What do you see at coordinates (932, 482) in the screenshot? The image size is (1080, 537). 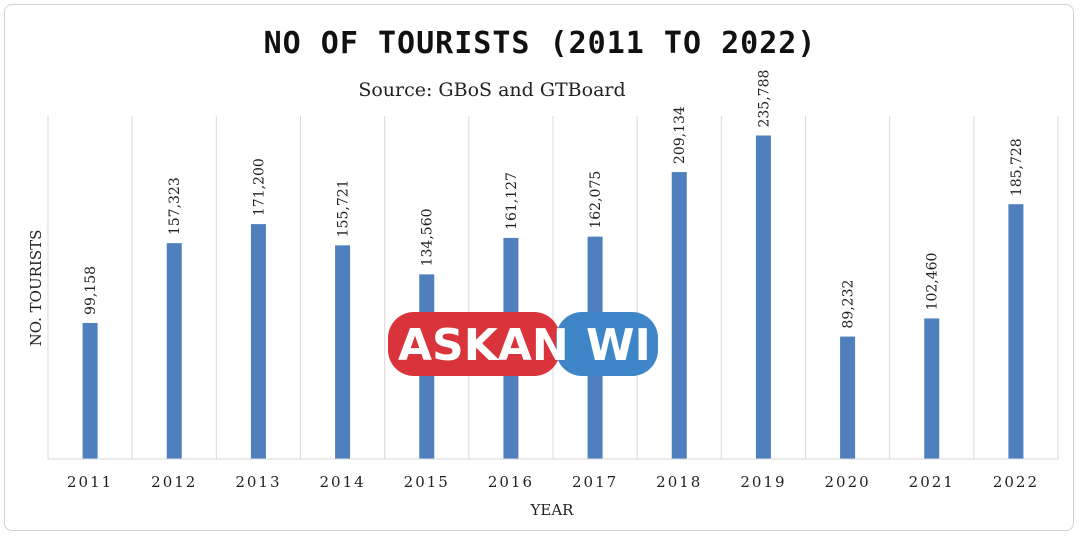 I see `x-tick-2021: 2021` at bounding box center [932, 482].